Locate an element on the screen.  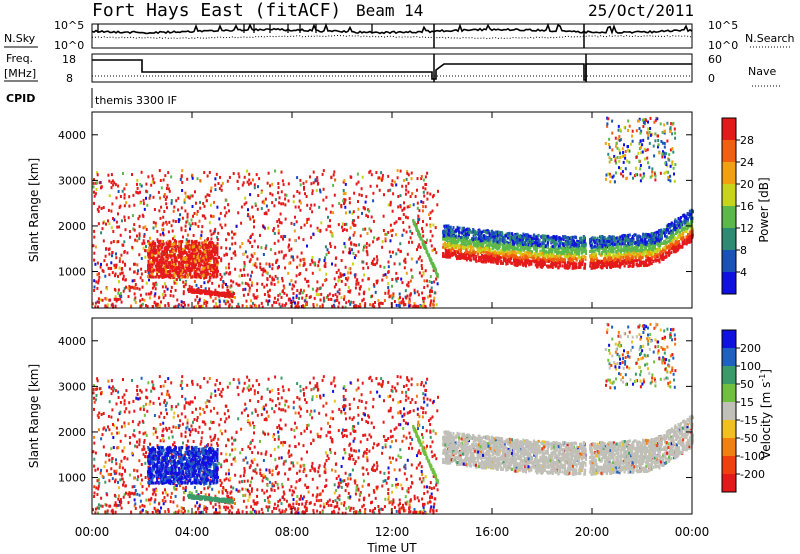
nave-label: Nave is located at coordinates (762, 71).